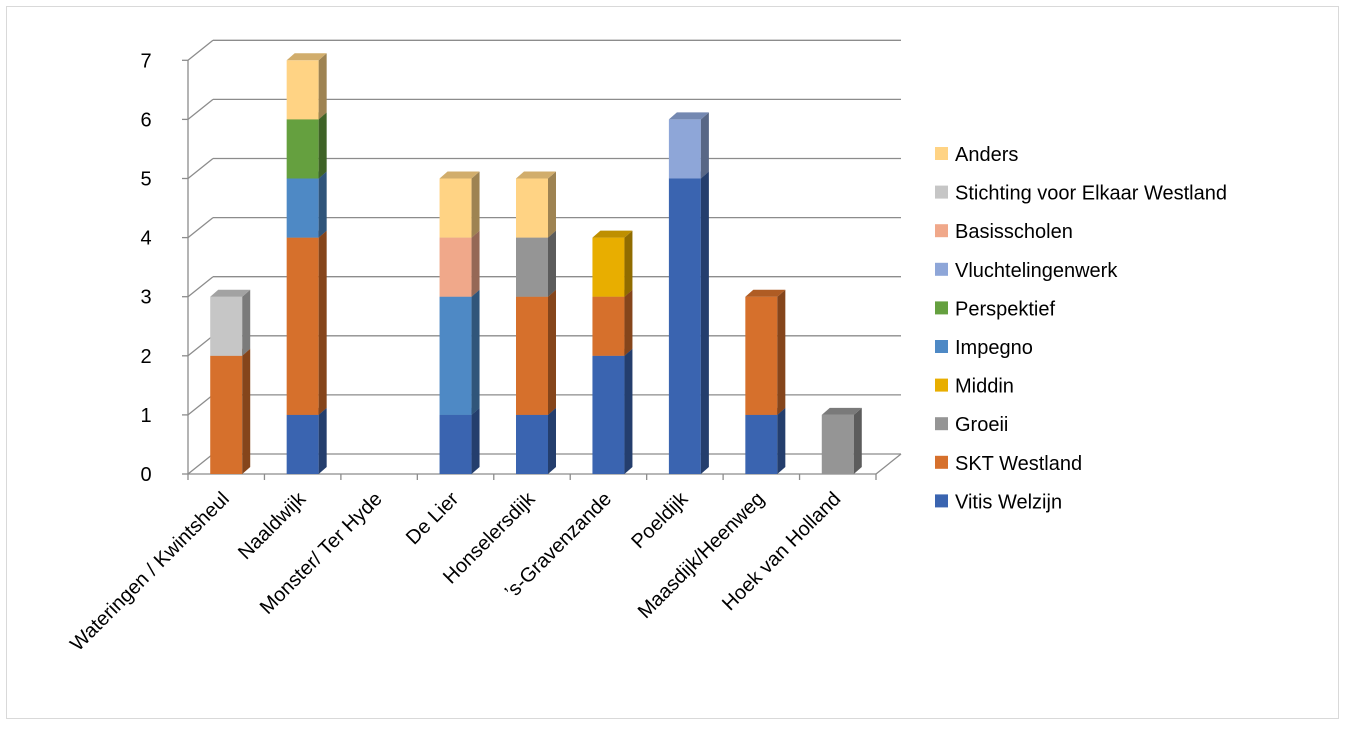 The height and width of the screenshot is (732, 1346). What do you see at coordinates (1005, 309) in the screenshot?
I see `legend-label: Perspektief` at bounding box center [1005, 309].